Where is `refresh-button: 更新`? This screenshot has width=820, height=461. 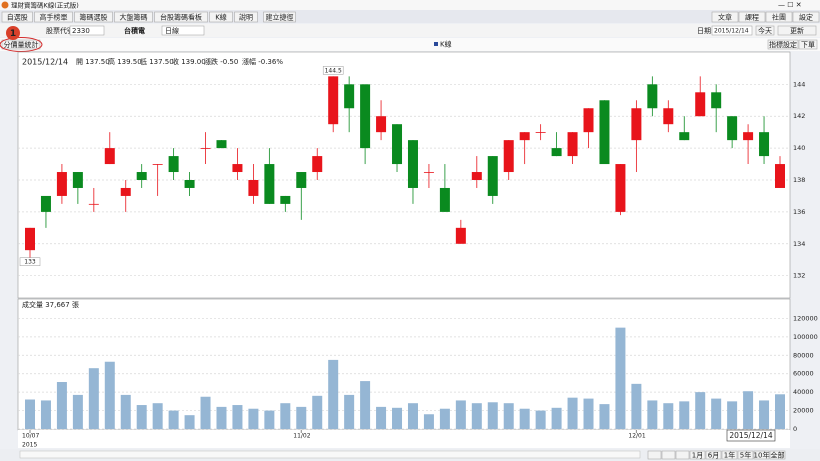
refresh-button: 更新 is located at coordinates (797, 30).